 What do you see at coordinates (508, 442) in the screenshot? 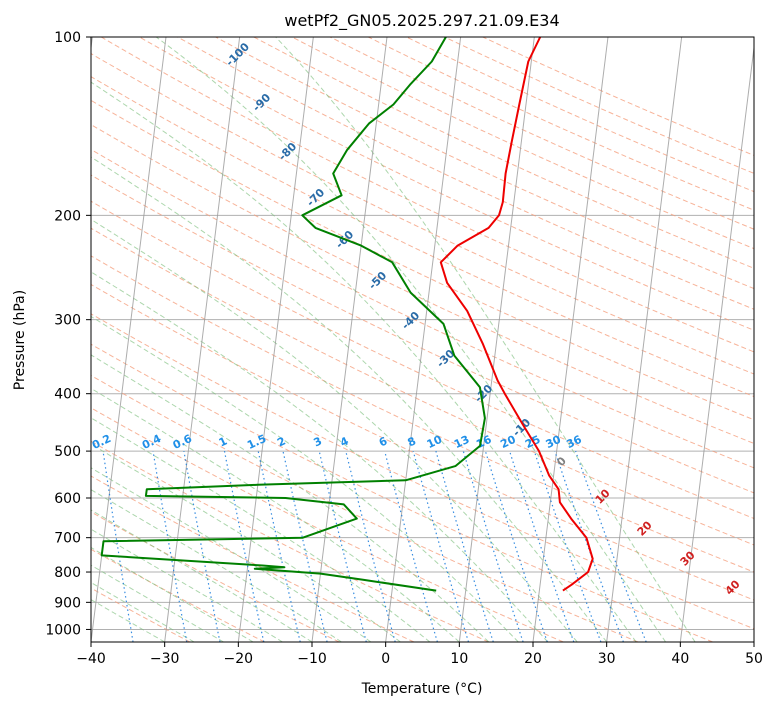
I see `mixing-ratio-label: 20` at bounding box center [508, 442].